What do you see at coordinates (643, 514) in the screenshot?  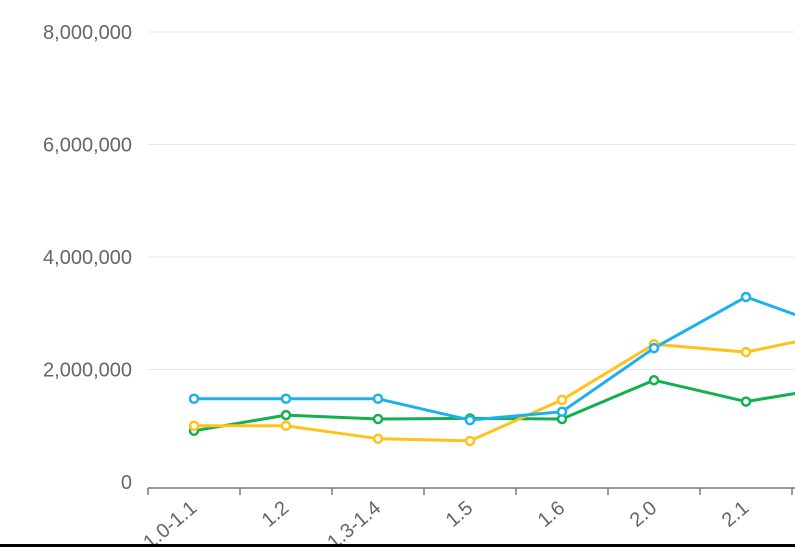 I see `x-tick-label: 2.0` at bounding box center [643, 514].